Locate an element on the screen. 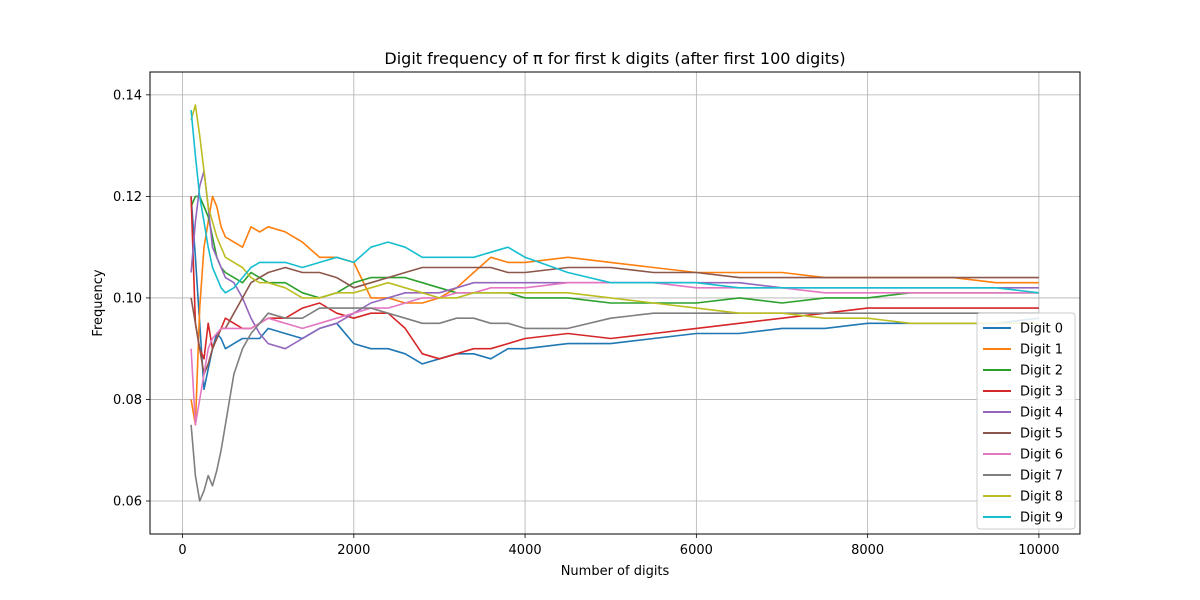 This screenshot has height=600, width=1200. y-axis-label: Frequency is located at coordinates (98, 302).